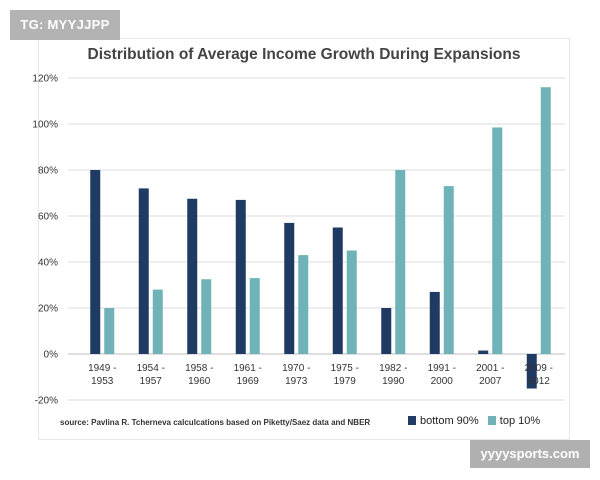 This screenshot has width=600, height=480. Describe the element at coordinates (442, 368) in the screenshot. I see `x-tick-label: 1991 -` at that location.